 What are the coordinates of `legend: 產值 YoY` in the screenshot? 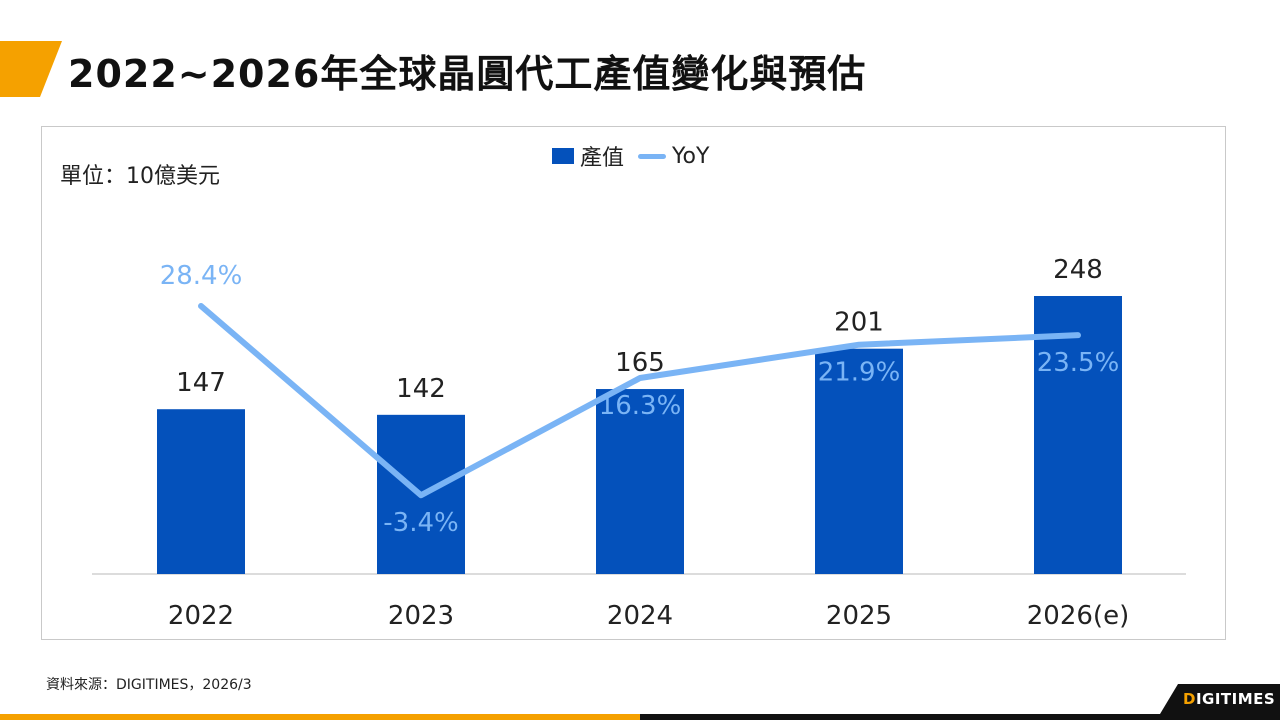 It's located at (630, 156).